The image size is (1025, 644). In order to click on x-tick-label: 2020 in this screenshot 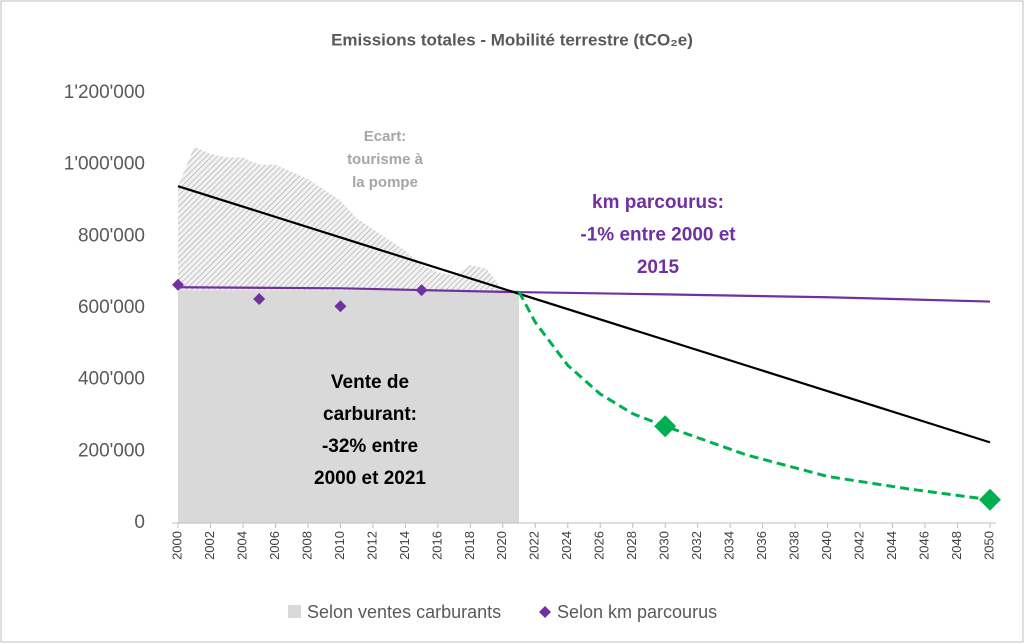, I will do `click(501, 545)`.